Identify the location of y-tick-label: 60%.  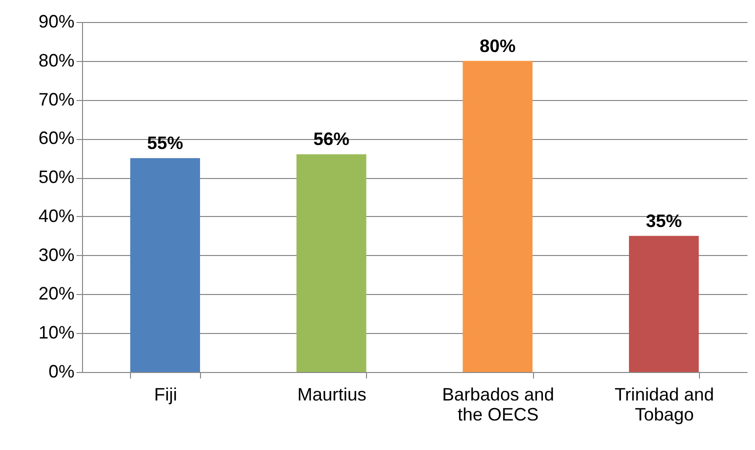
(56, 138).